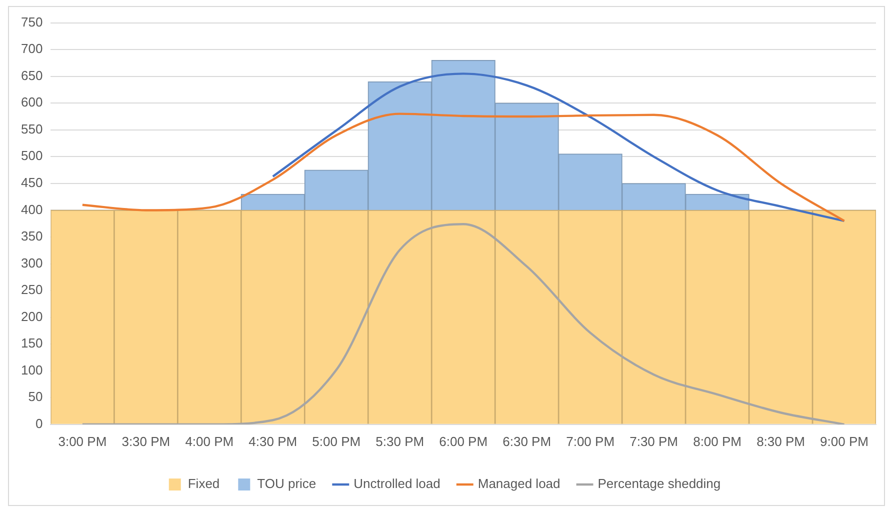 Image resolution: width=891 pixels, height=510 pixels. What do you see at coordinates (286, 484) in the screenshot?
I see `legend-label: TOU price` at bounding box center [286, 484].